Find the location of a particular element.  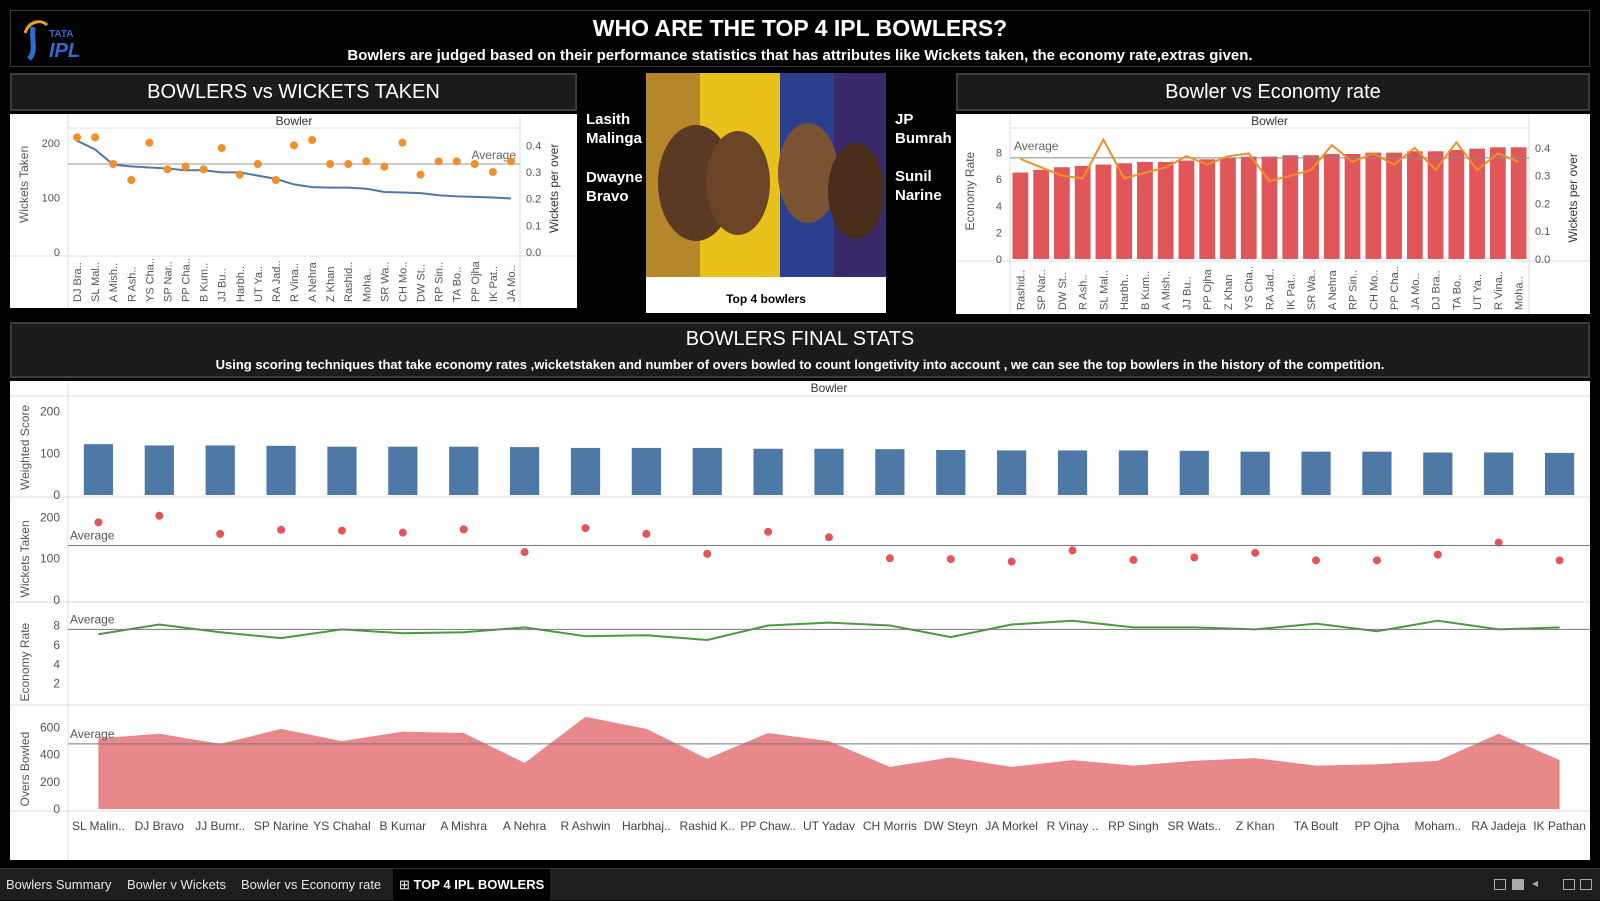

x-tick-label: Harbhaj.. is located at coordinates (646, 826).